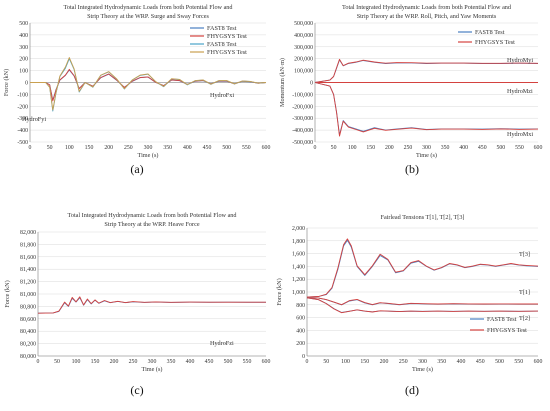  I want to click on y-tick-label: -500,000, so click(302, 143).